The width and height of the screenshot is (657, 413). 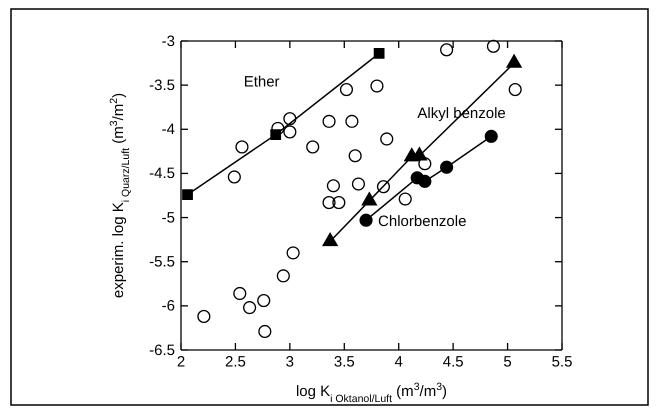 What do you see at coordinates (507, 362) in the screenshot?
I see `x-tick-label: 5` at bounding box center [507, 362].